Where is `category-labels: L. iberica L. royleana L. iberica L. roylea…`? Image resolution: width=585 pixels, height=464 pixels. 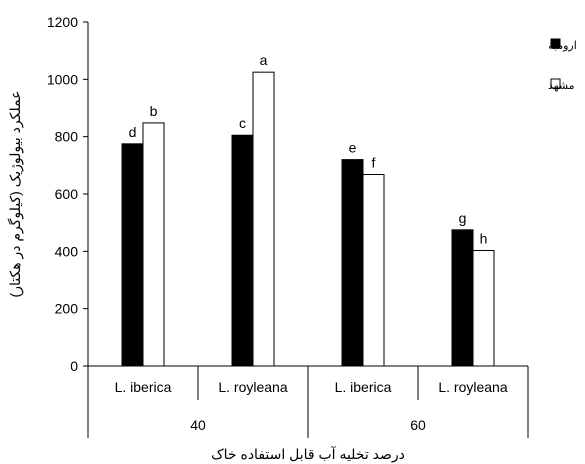 category-labels: L. iberica L. royleana L. iberica L. roylea… is located at coordinates (311, 387).